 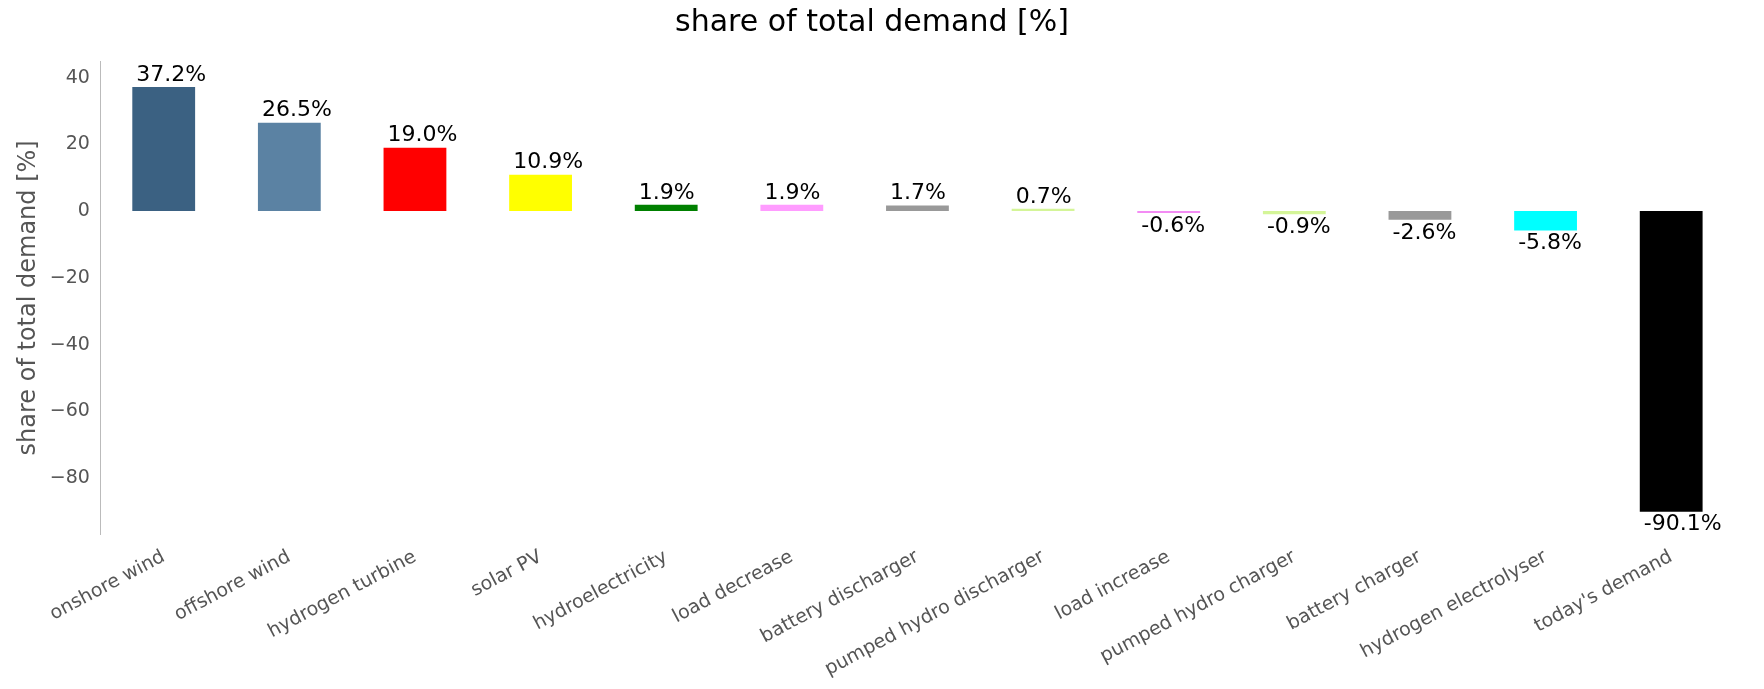 I want to click on y-tick-label: −20, so click(x=69, y=275).